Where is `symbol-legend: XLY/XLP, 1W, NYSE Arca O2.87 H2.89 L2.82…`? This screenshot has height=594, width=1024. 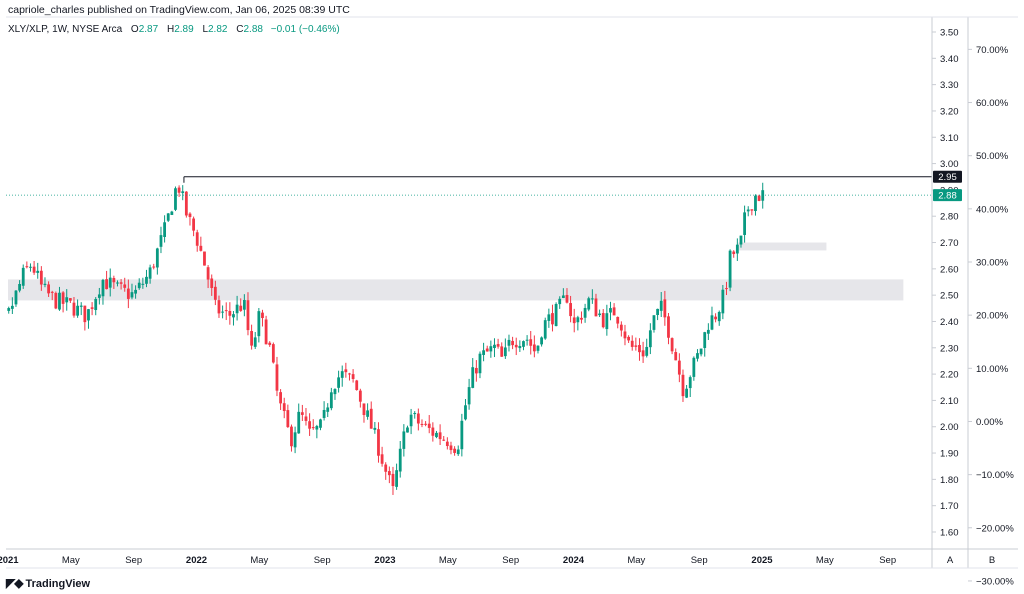
symbol-legend: XLY/XLP, 1W, NYSE Arca O2.87 H2.89 L2.82… is located at coordinates (174, 29).